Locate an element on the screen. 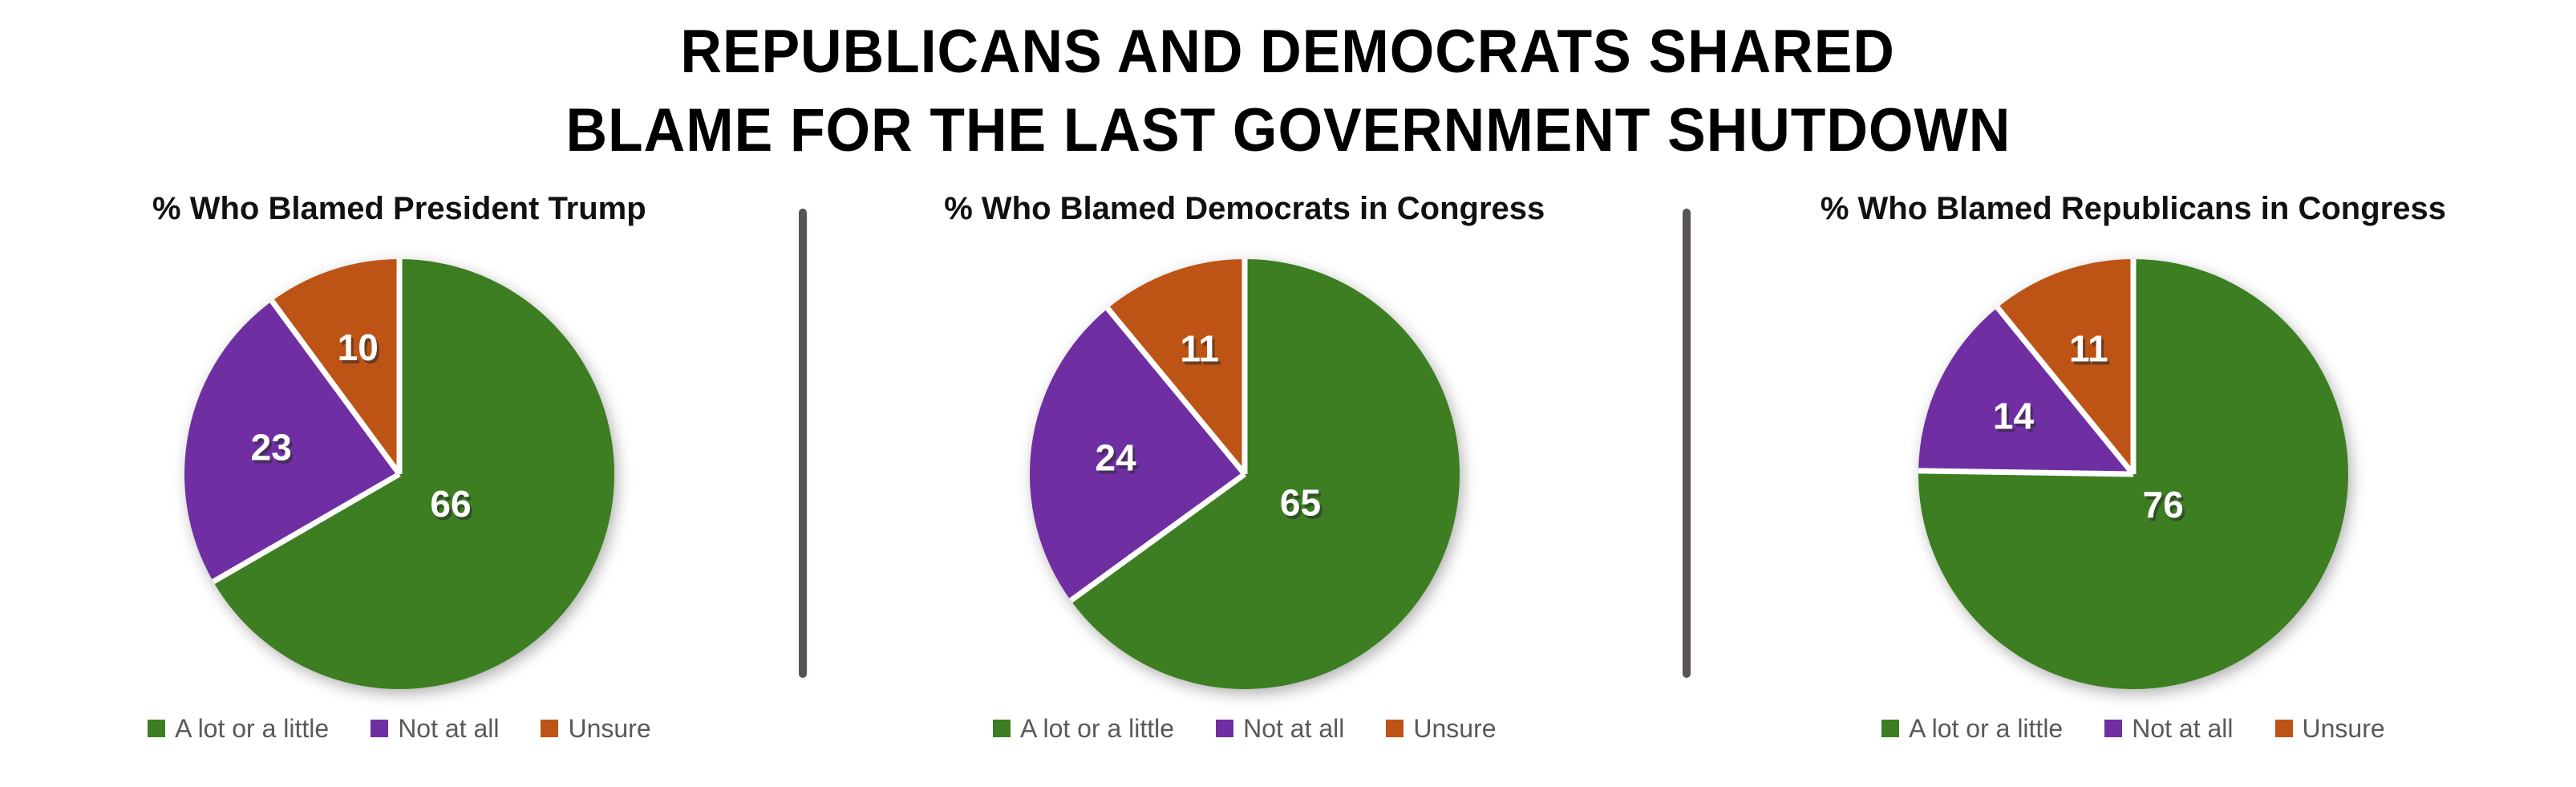 This screenshot has height=787, width=2576. legend-blamed-democrats: A lot or a little Not at all Unsure is located at coordinates (1244, 728).